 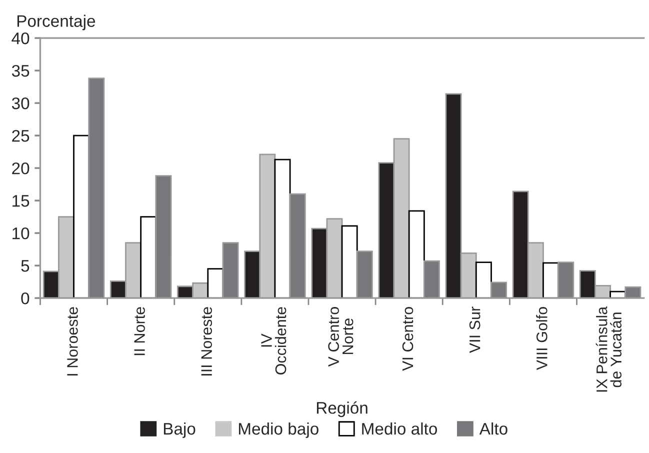 I want to click on legend-label: Bajo, so click(x=180, y=430).